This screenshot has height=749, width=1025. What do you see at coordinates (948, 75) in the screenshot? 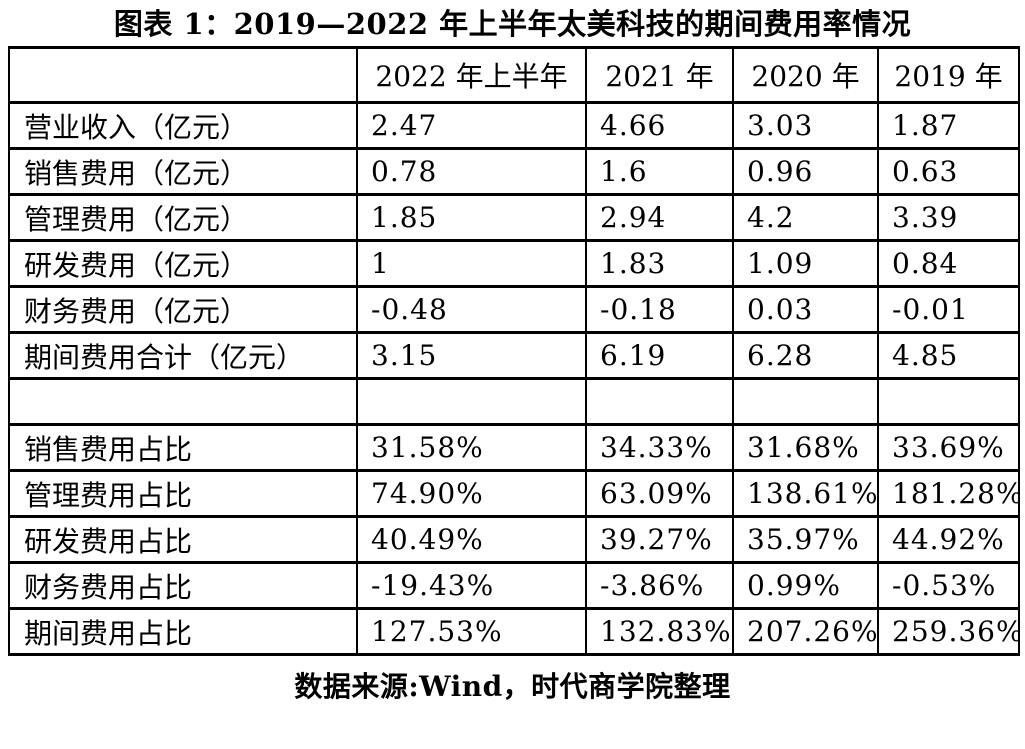
I see `year-column-header: 2019 年` at bounding box center [948, 75].